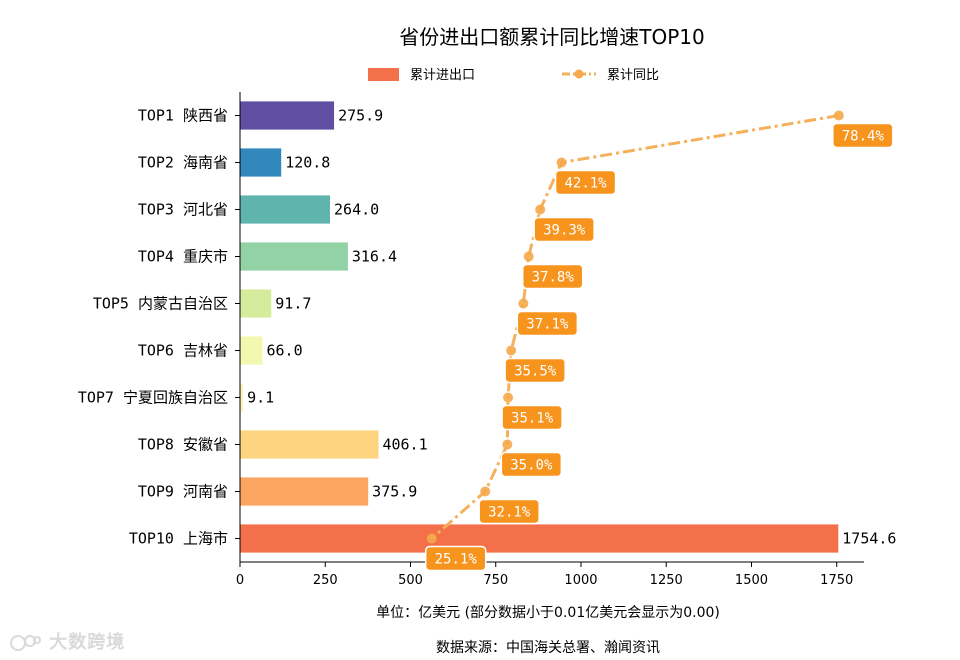  Describe the element at coordinates (836, 580) in the screenshot. I see `x-tick-label: 1750` at that location.